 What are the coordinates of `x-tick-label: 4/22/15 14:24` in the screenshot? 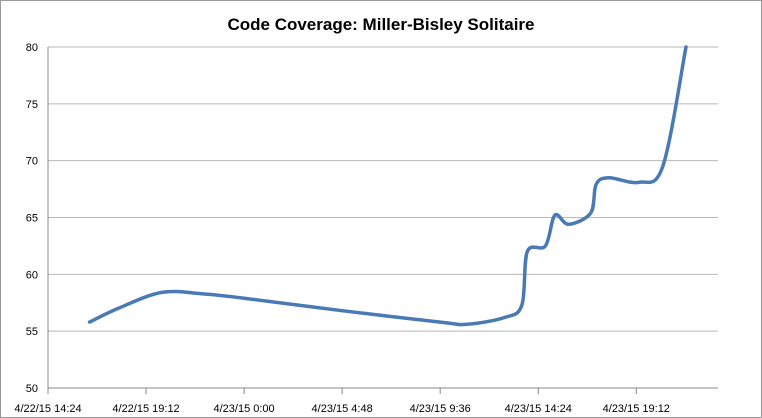 It's located at (47, 409).